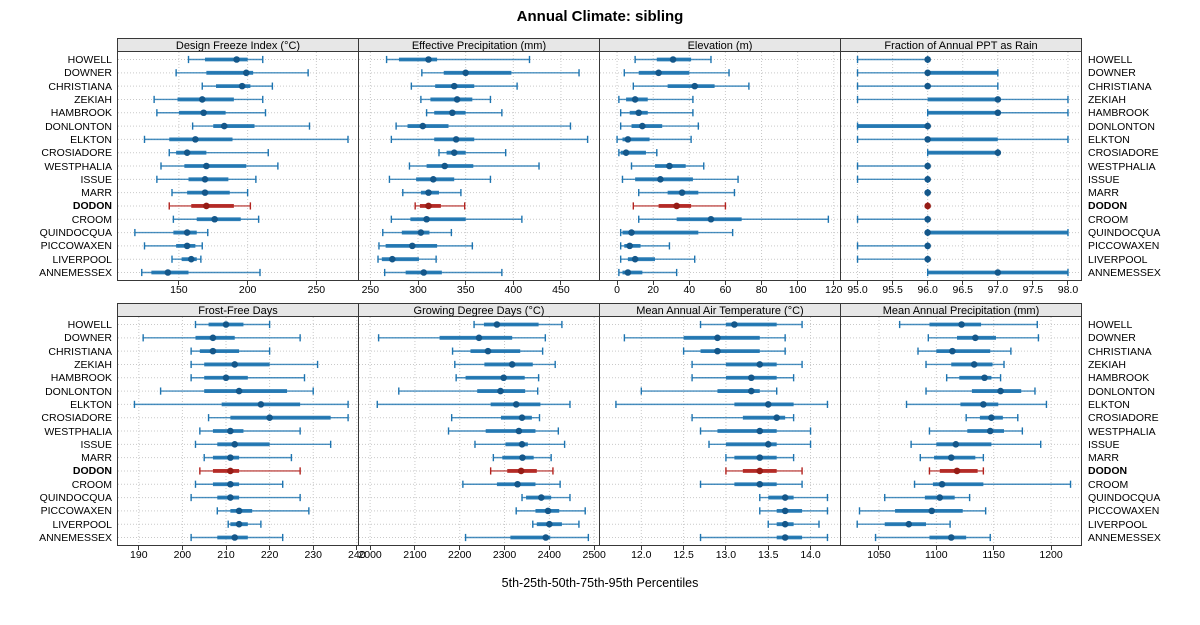 Image resolution: width=1200 pixels, height=625 pixels. I want to click on site-label-hambrook: HAMBROOK, so click(1119, 378).